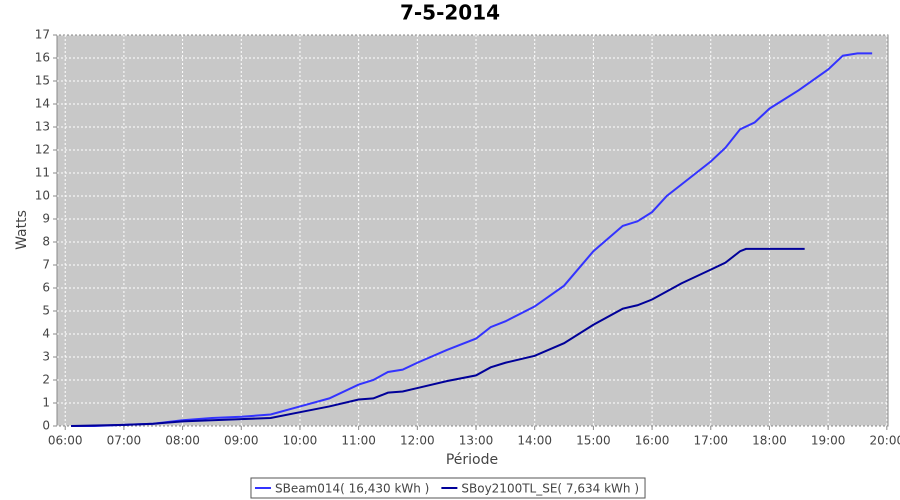  What do you see at coordinates (828, 441) in the screenshot?
I see `x-tick-label: 19:00` at bounding box center [828, 441].